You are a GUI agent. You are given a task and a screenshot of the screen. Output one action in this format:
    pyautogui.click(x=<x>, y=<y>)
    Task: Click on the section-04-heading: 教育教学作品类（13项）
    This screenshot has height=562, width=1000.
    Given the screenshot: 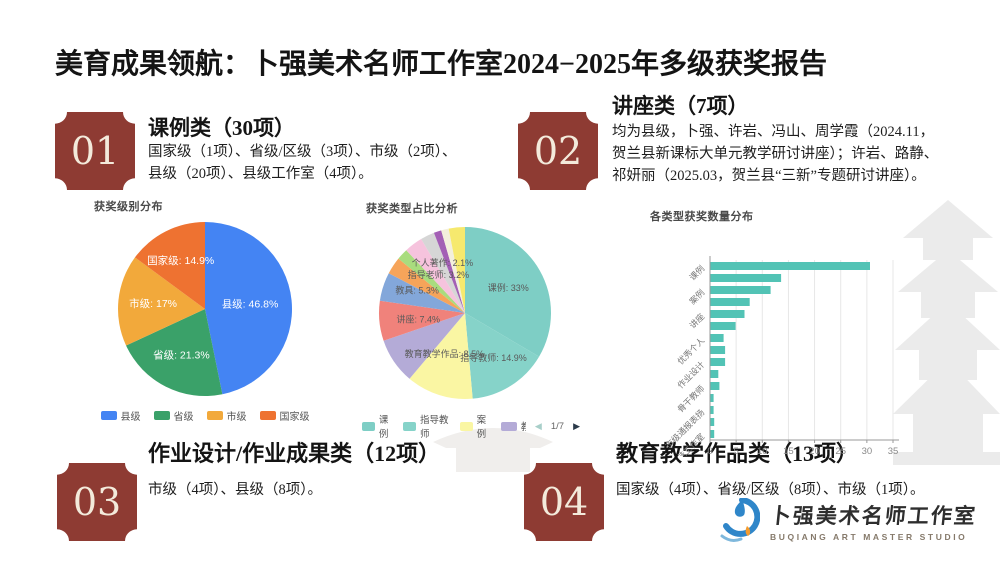 What is the action you would take?
    pyautogui.click(x=737, y=453)
    